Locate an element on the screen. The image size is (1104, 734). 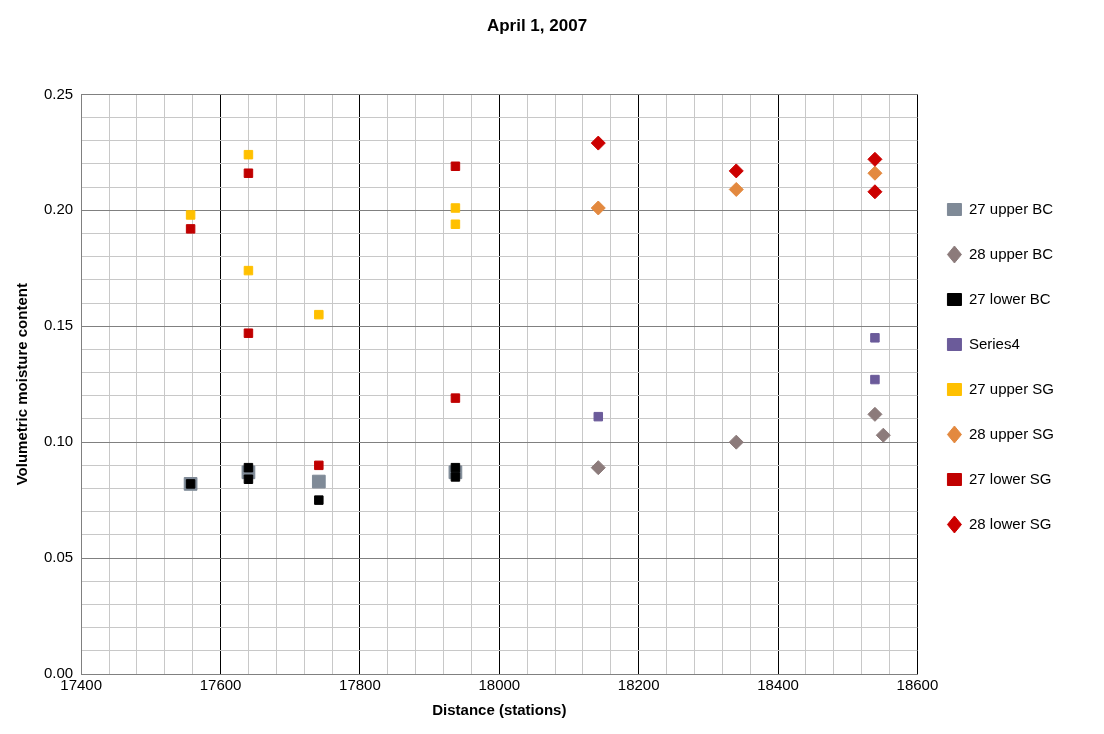
x-axis-title: Distance (stations) is located at coordinates (499, 710).